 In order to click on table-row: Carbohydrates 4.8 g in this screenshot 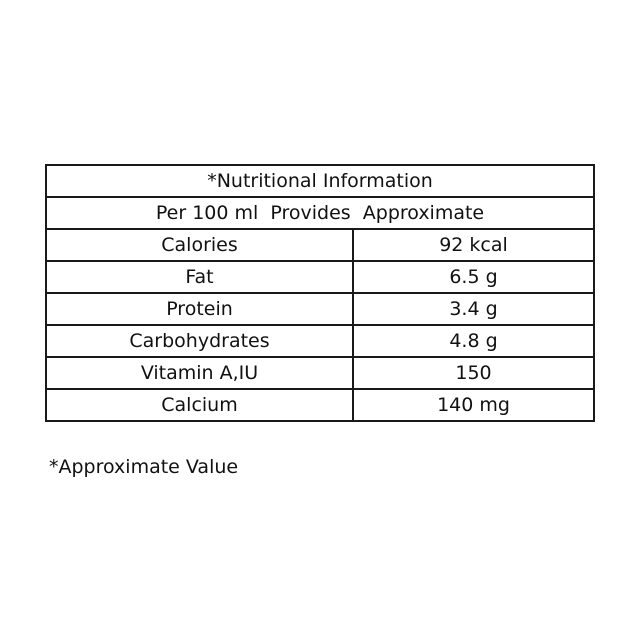, I will do `click(320, 341)`.